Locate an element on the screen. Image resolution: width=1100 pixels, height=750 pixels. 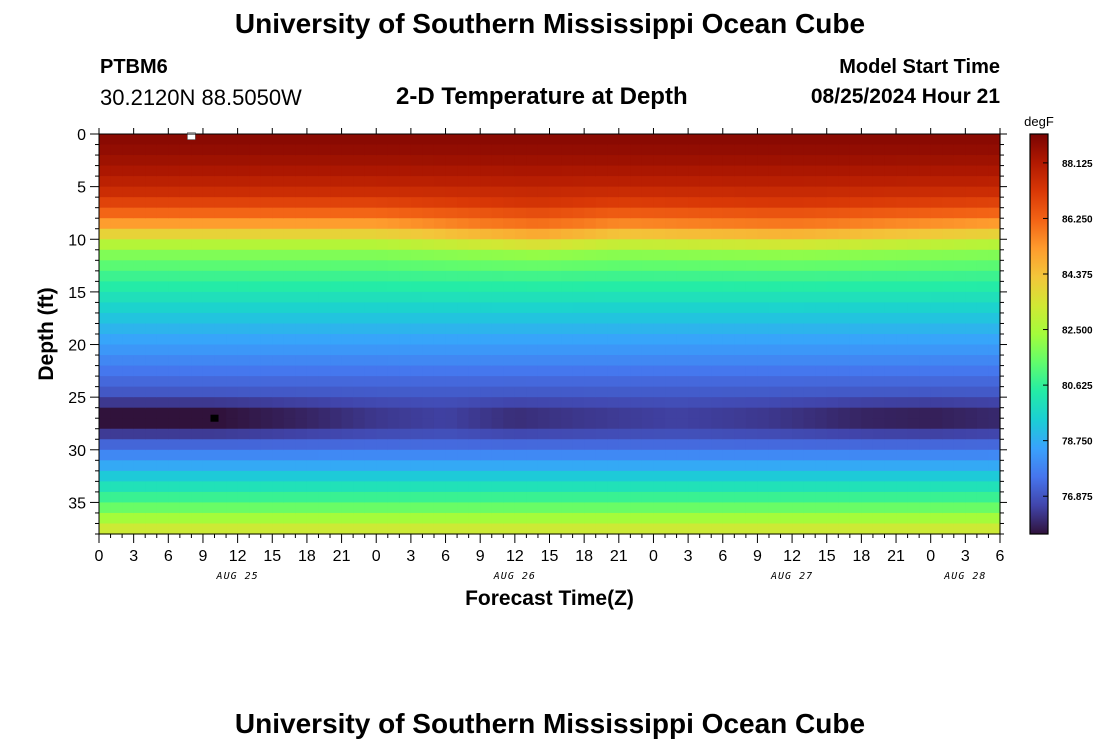
y-tick-label: 0 is located at coordinates (81, 135).